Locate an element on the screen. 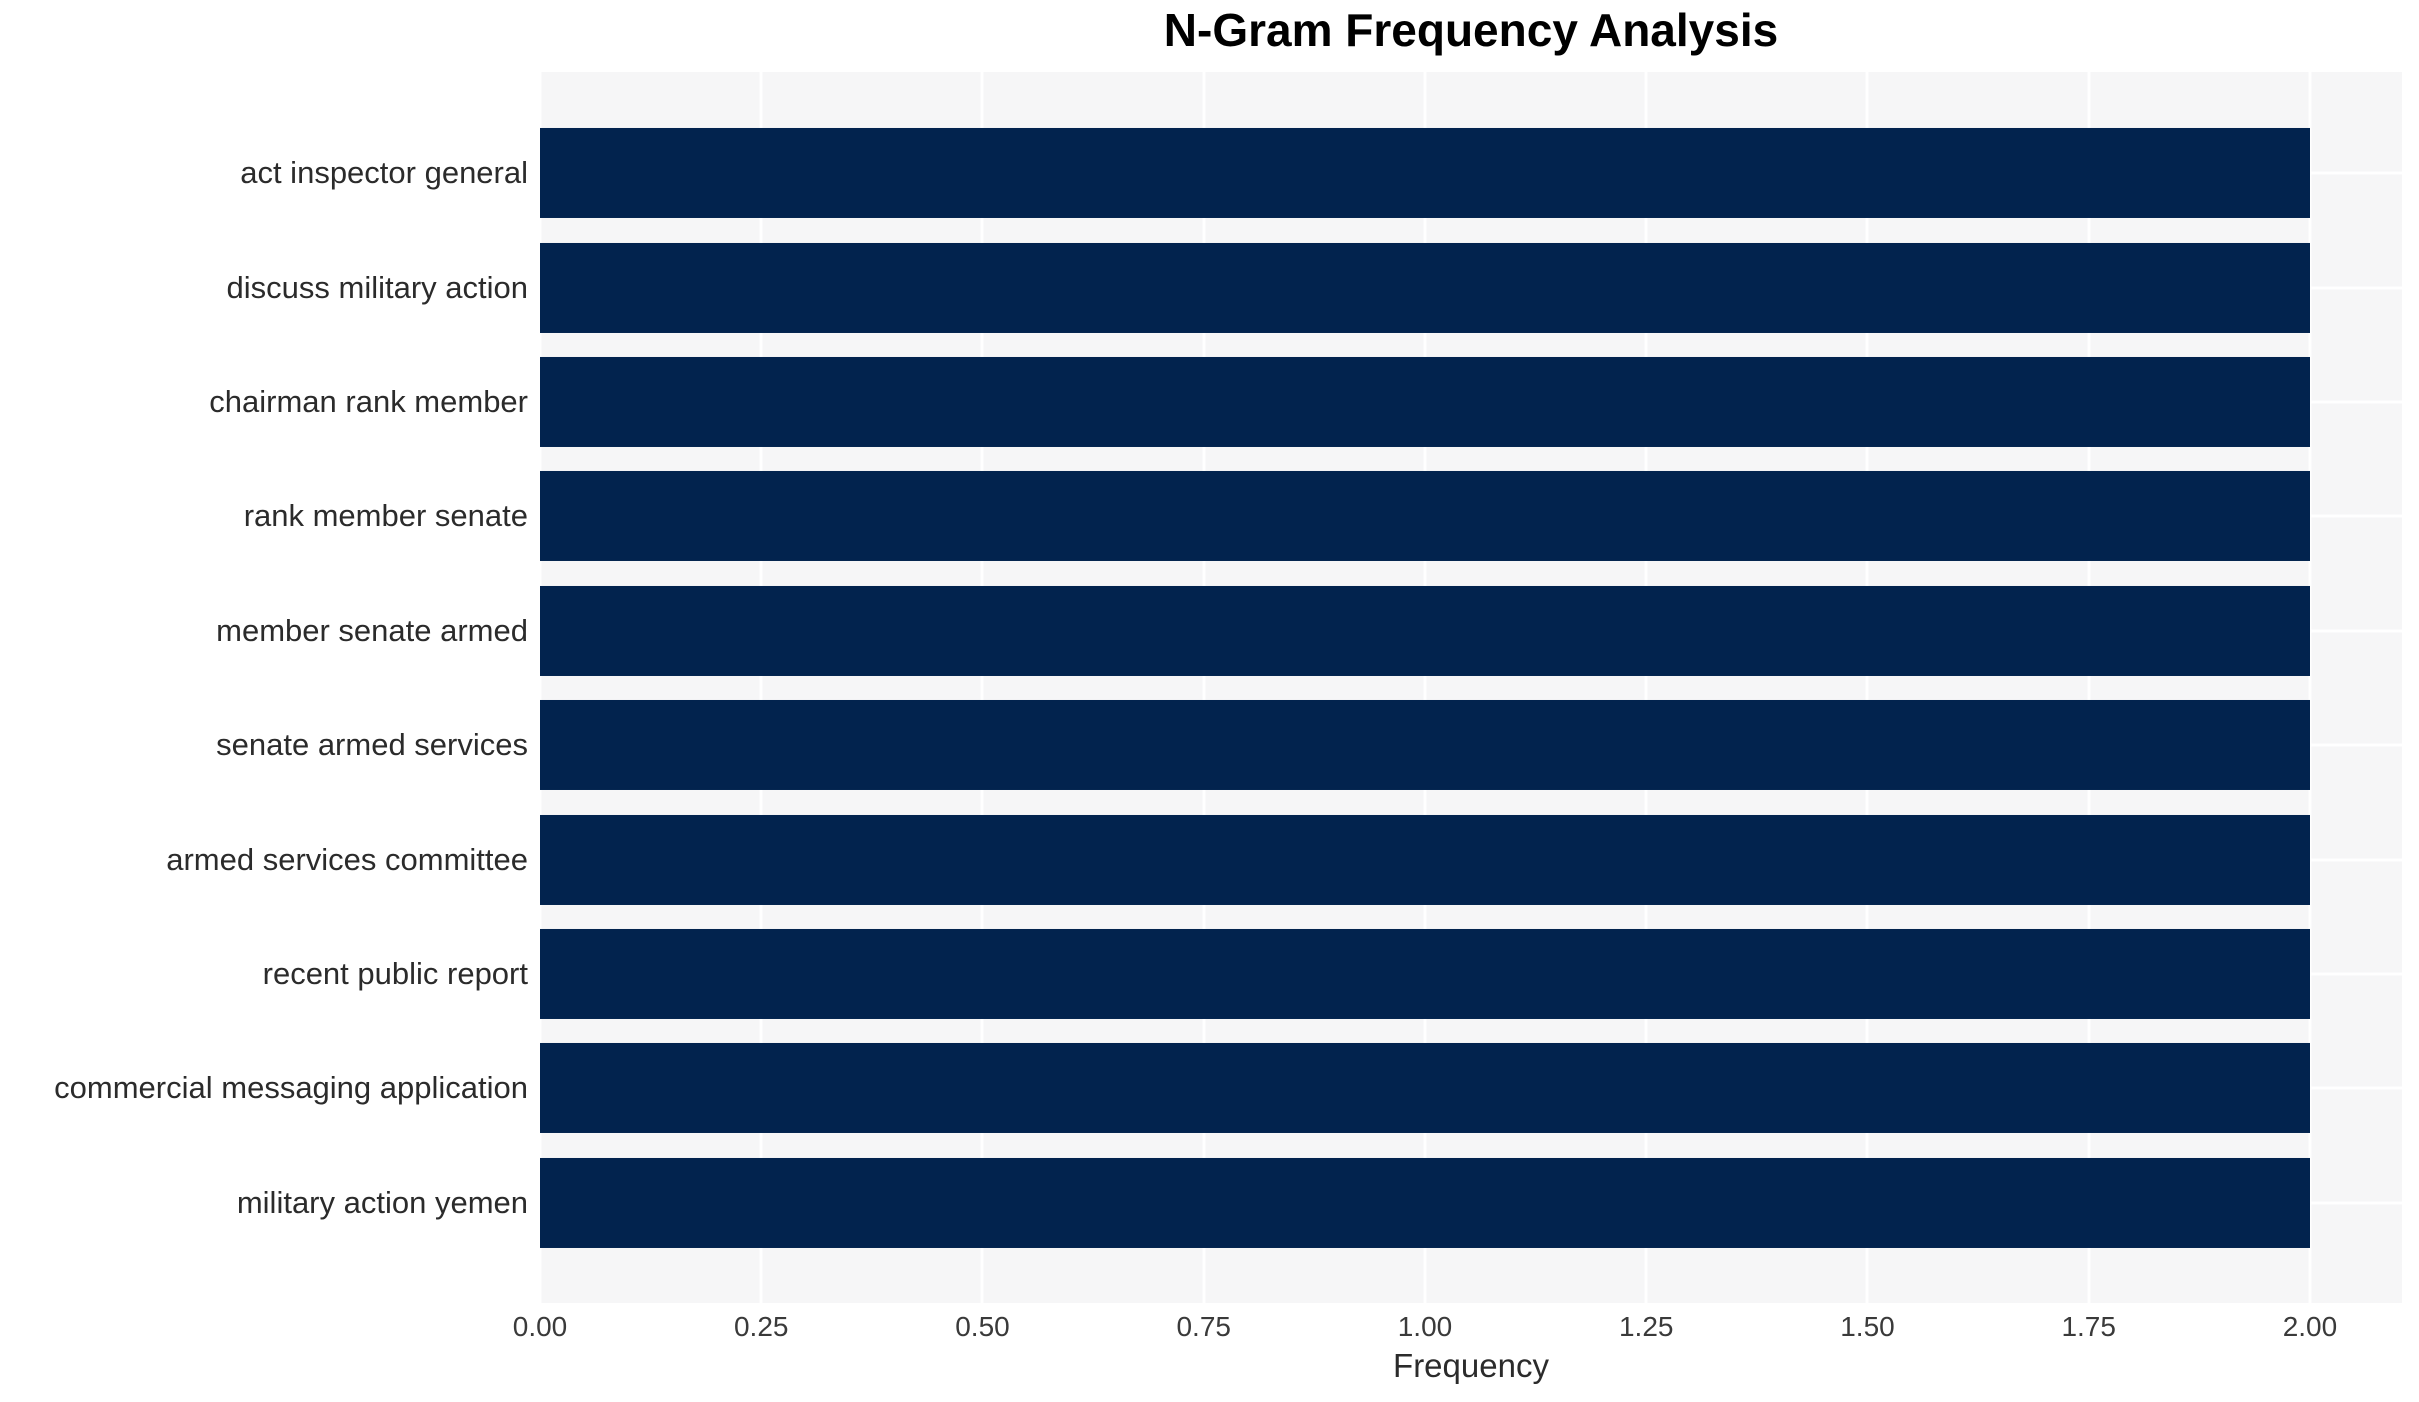  x-tick-label: 1.75 is located at coordinates (2088, 1326).